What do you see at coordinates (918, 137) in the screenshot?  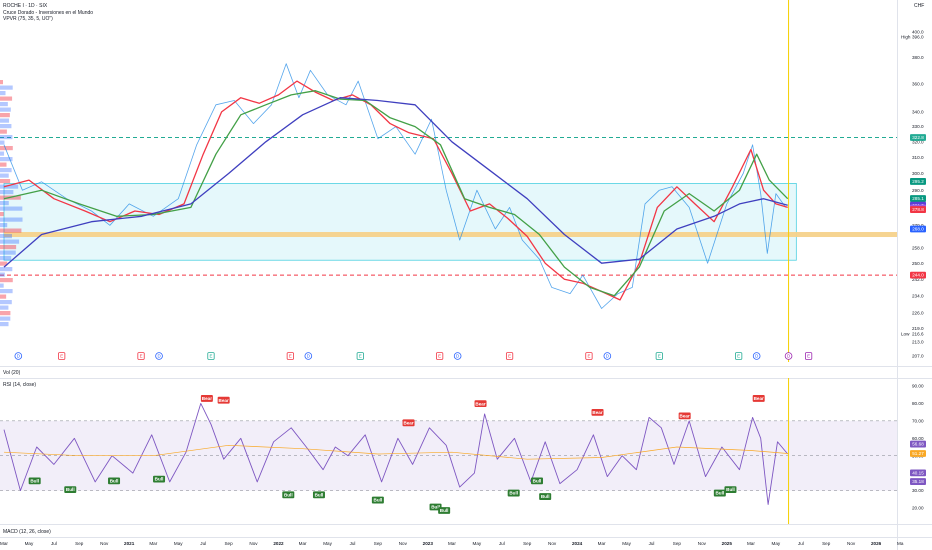 I see `price-tag-label: 322.8` at bounding box center [918, 137].